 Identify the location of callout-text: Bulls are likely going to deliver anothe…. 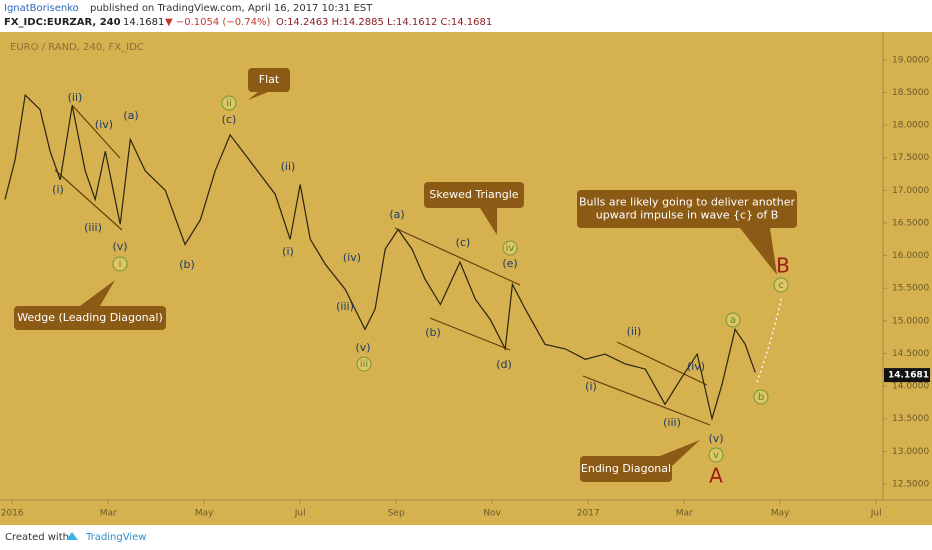
(687, 202).